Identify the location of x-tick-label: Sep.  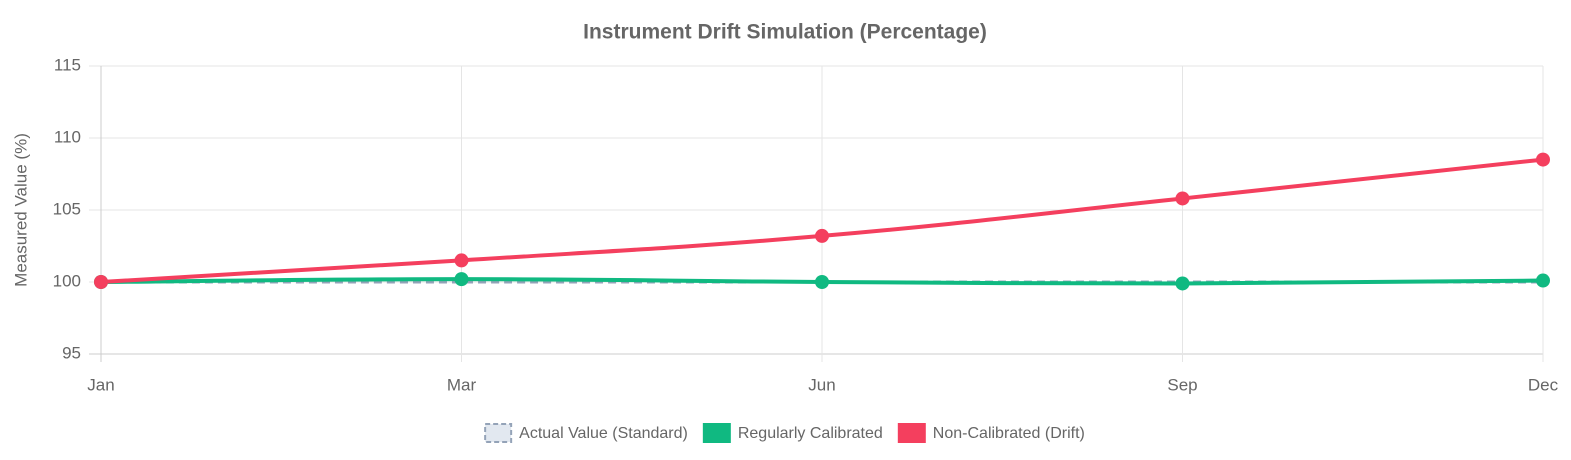
(1182, 384).